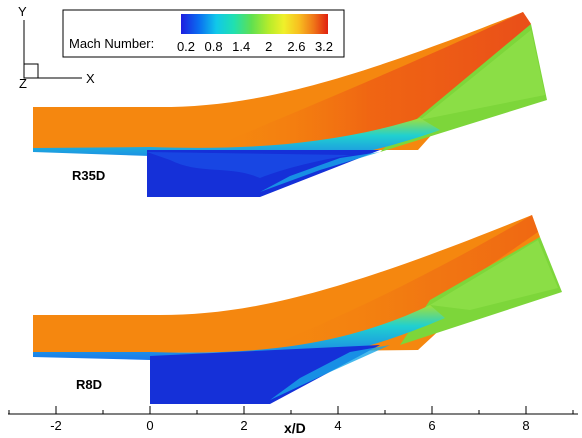 The image size is (582, 438). Describe the element at coordinates (23, 83) in the screenshot. I see `triad-z-label: Z` at that location.